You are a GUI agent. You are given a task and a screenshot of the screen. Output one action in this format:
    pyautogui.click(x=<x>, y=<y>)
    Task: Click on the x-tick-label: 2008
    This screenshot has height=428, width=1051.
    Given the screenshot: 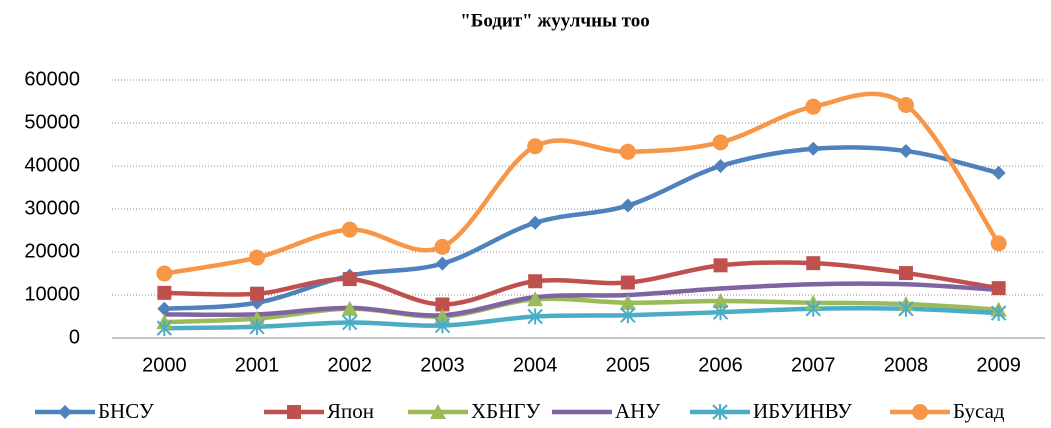 What is the action you would take?
    pyautogui.click(x=906, y=365)
    